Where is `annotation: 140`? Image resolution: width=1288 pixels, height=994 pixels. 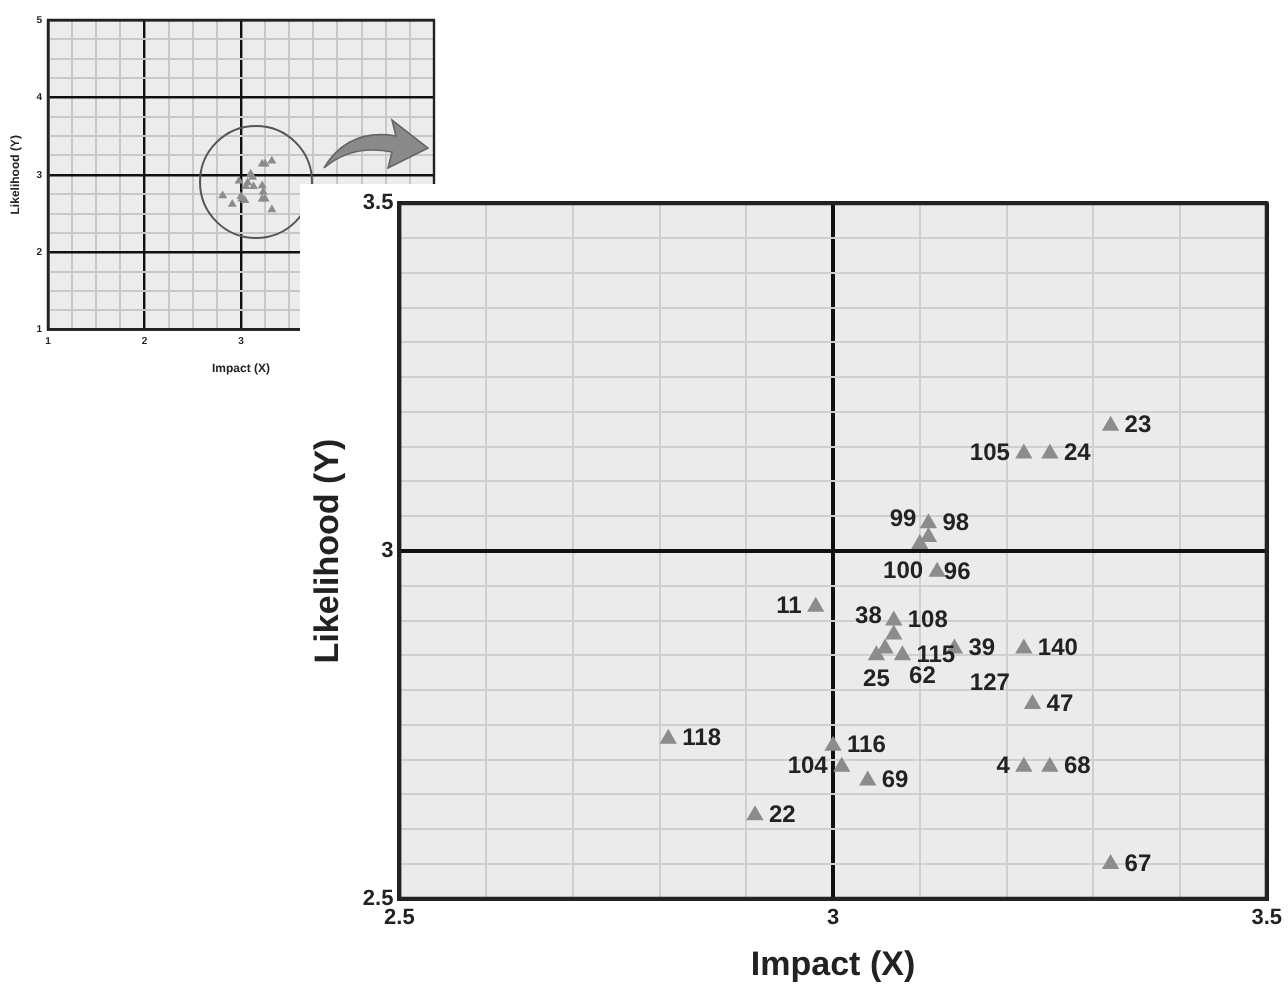
annotation: 140 is located at coordinates (1058, 647).